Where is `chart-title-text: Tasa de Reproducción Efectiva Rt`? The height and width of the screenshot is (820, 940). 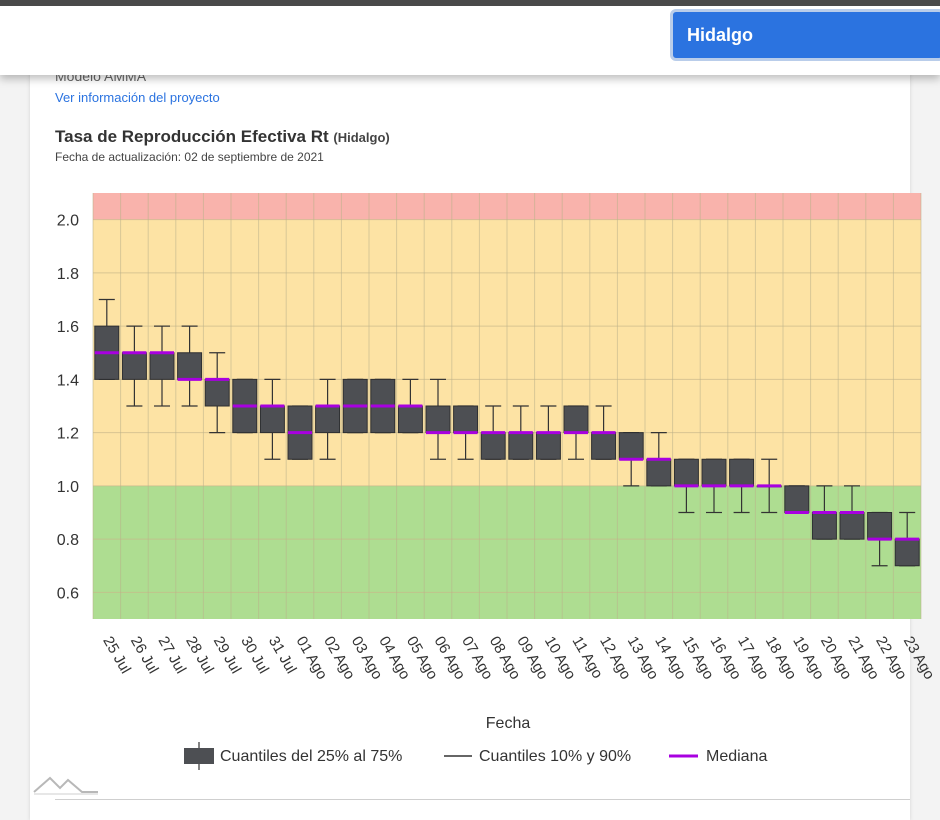 chart-title-text: Tasa de Reproducción Efectiva Rt is located at coordinates (192, 136).